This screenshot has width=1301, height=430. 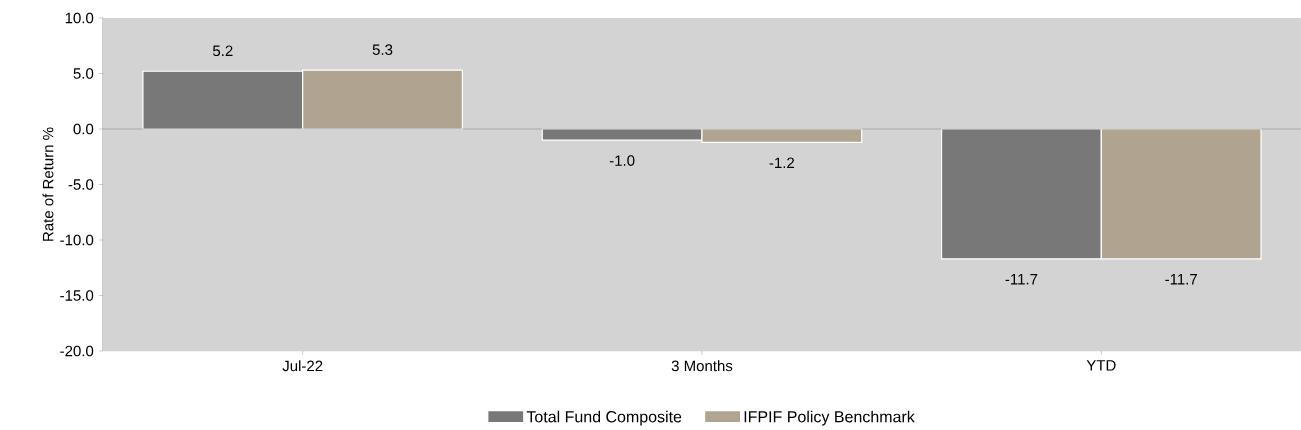 What do you see at coordinates (83, 129) in the screenshot?
I see `y-tick-label: 0.0` at bounding box center [83, 129].